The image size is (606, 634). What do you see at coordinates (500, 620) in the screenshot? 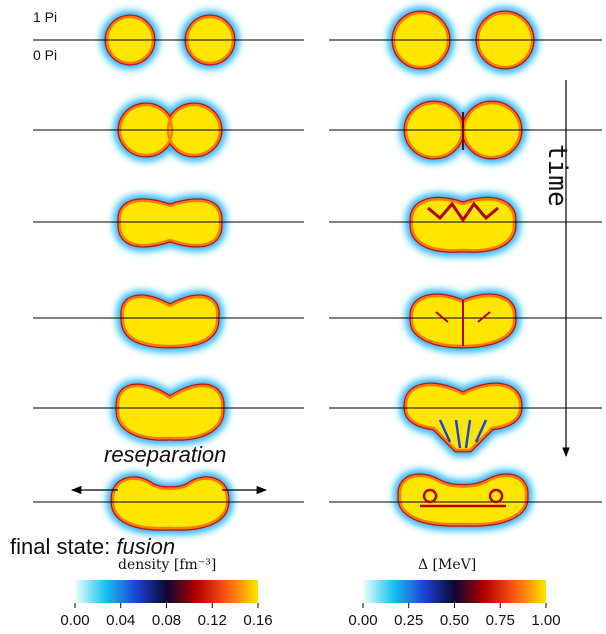
I see `colorbar-tick-label: 0.75` at bounding box center [500, 620].